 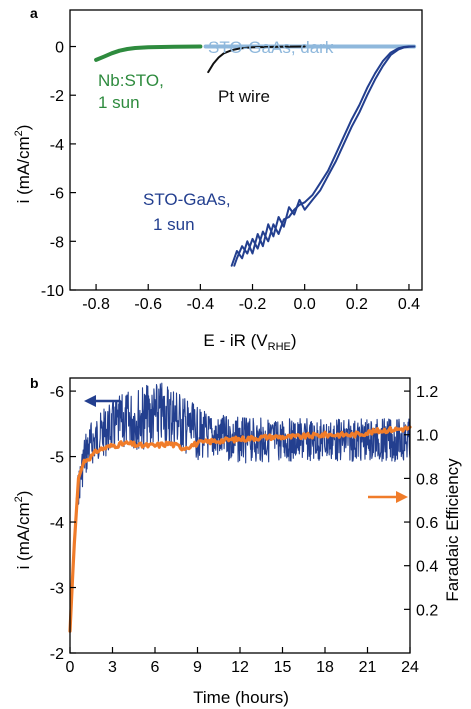 I want to click on panel-b-y-ticks: -2 -3 -4 -5 -6, so click(x=63, y=523).